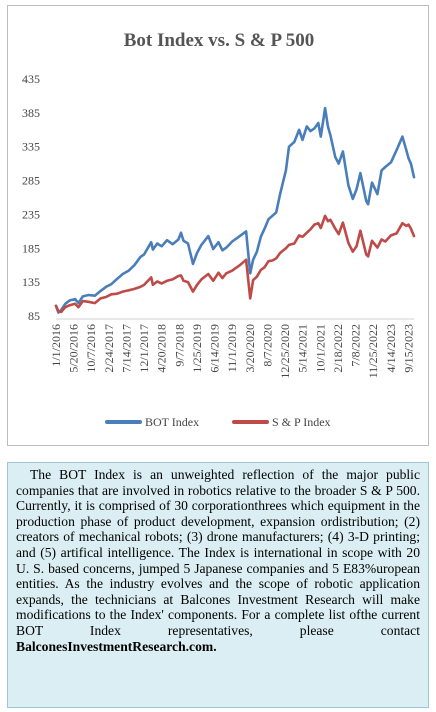 This screenshot has width=436, height=712. Describe the element at coordinates (162, 348) in the screenshot. I see `x-tick-label: 4/20/2018` at that location.